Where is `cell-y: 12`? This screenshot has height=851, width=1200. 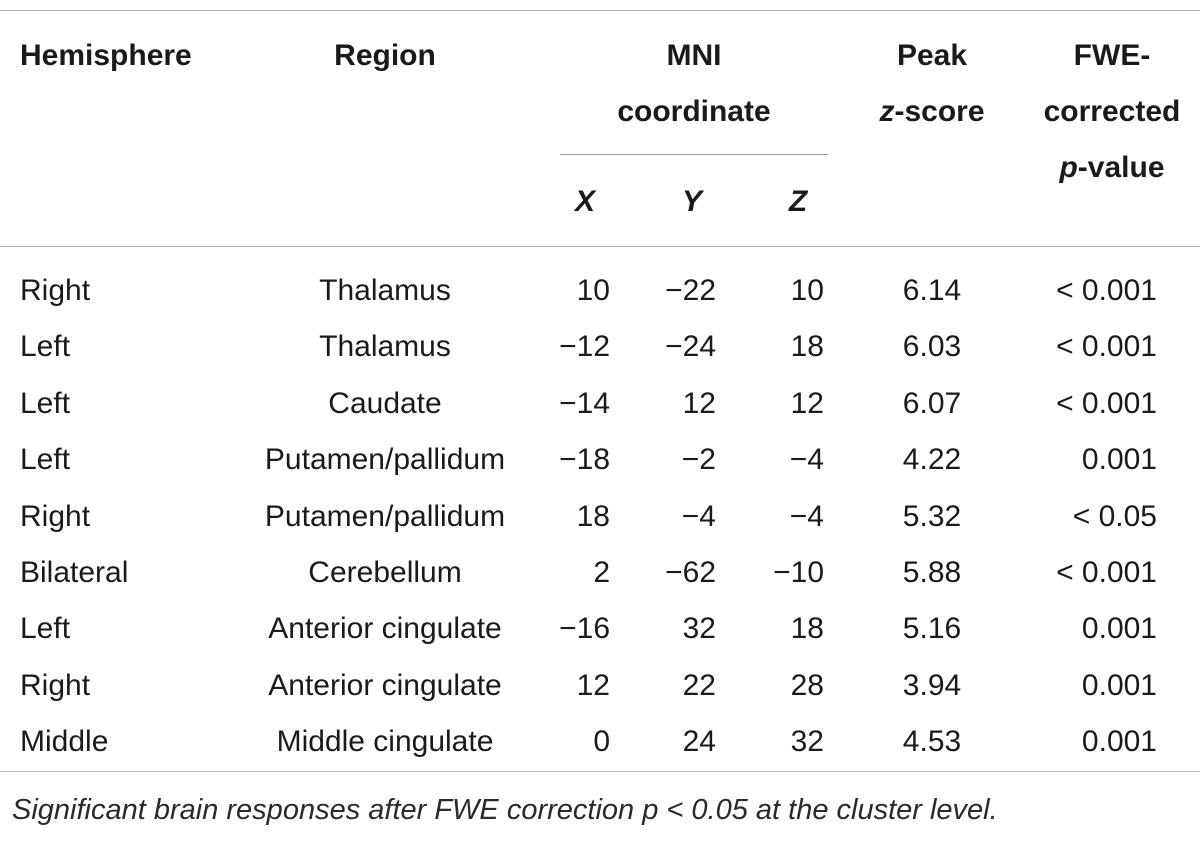 cell-y: 12 is located at coordinates (699, 403).